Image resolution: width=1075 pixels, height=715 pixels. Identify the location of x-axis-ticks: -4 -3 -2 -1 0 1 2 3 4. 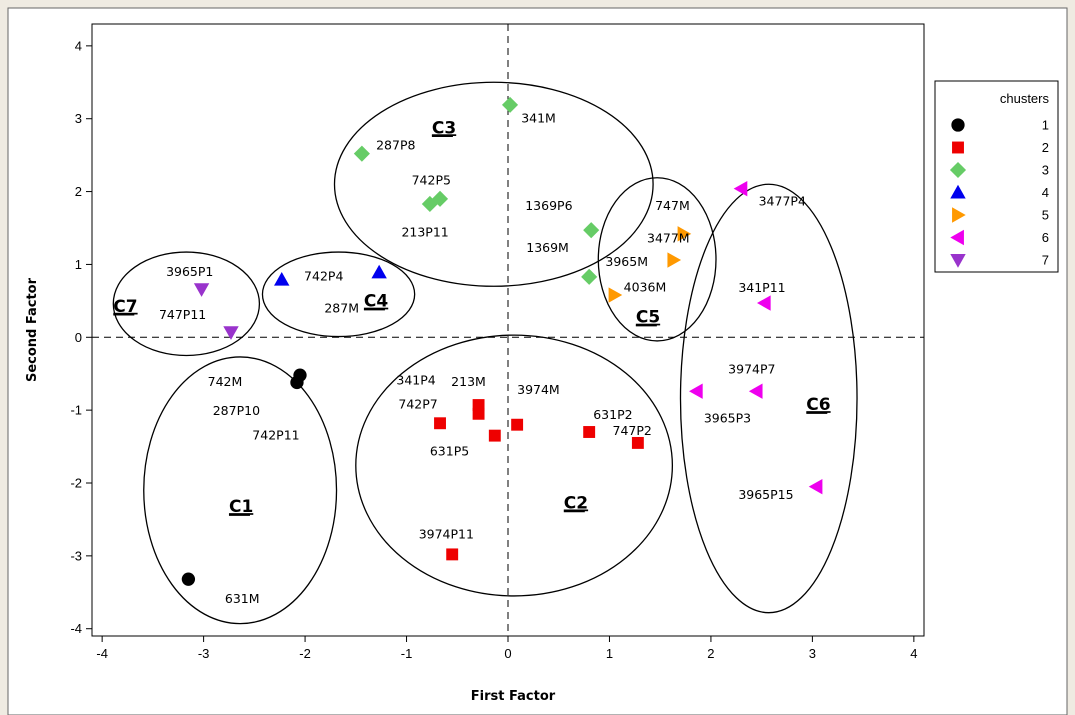
(506, 648).